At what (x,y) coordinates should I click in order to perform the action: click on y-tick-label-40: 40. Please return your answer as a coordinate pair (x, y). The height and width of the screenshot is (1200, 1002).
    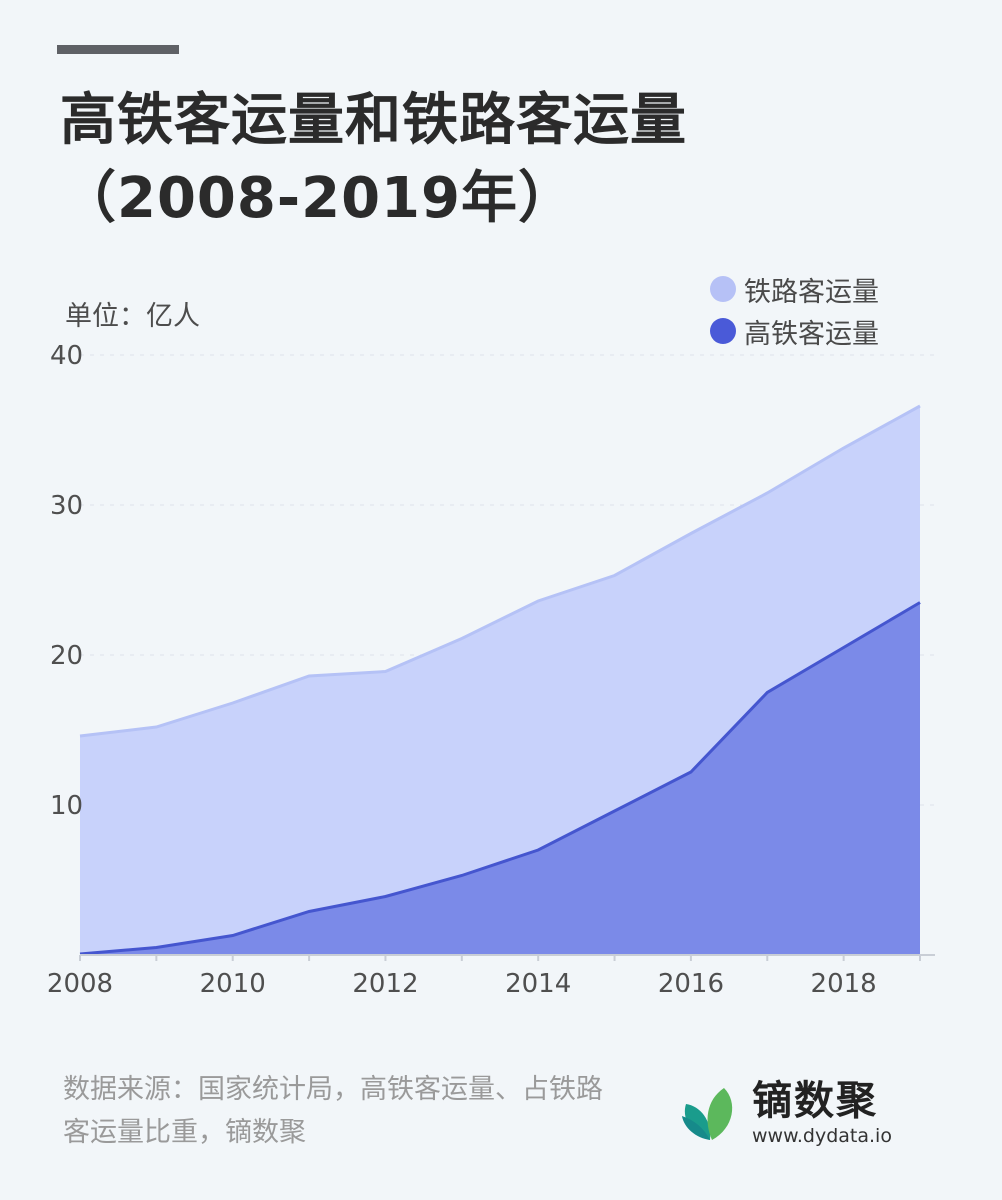
    Looking at the image, I should click on (66, 356).